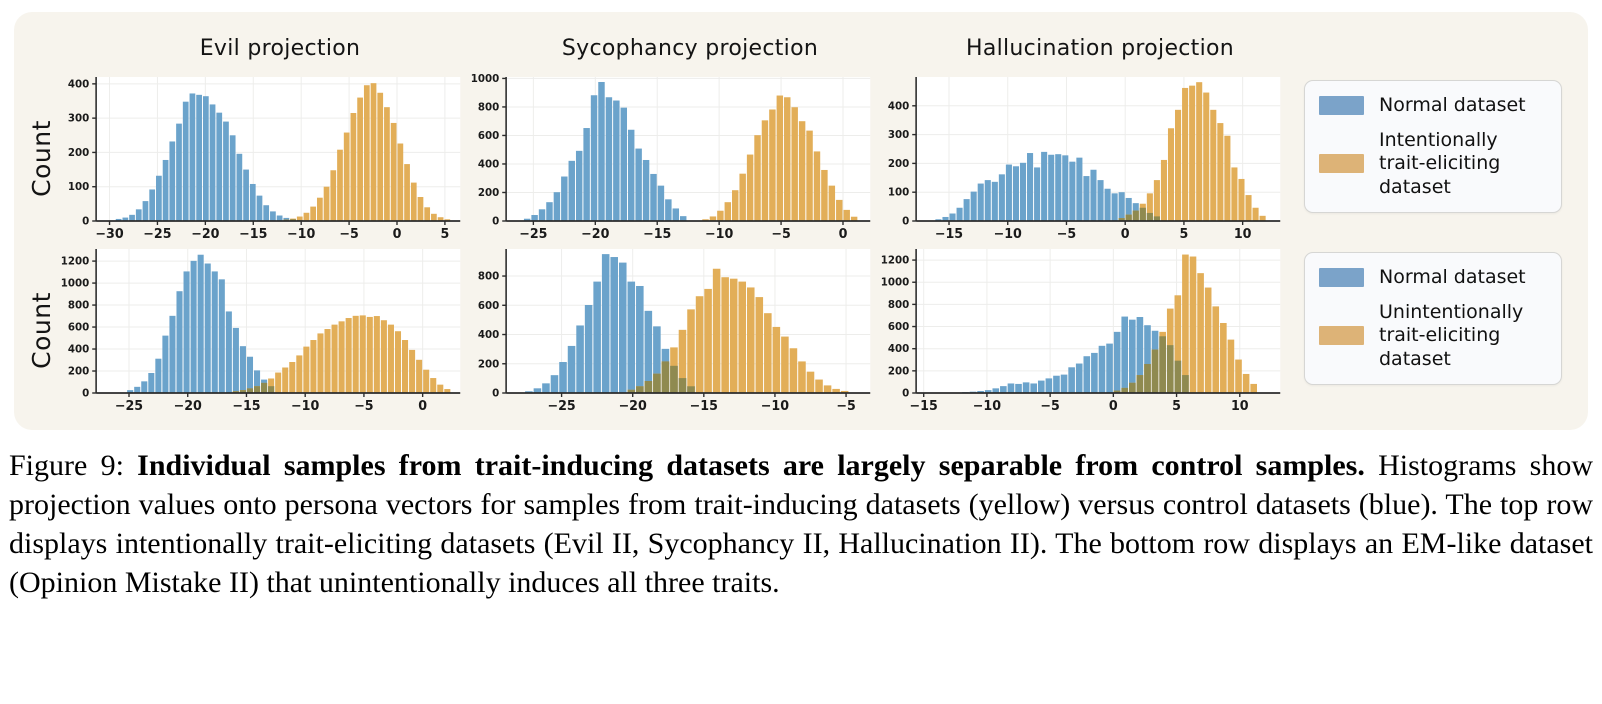  I want to click on histogram-sycophancy-intentional: 0 200 400 600 800 1000 −25 −20 −15 −10 −5 0, so click(675, 158).